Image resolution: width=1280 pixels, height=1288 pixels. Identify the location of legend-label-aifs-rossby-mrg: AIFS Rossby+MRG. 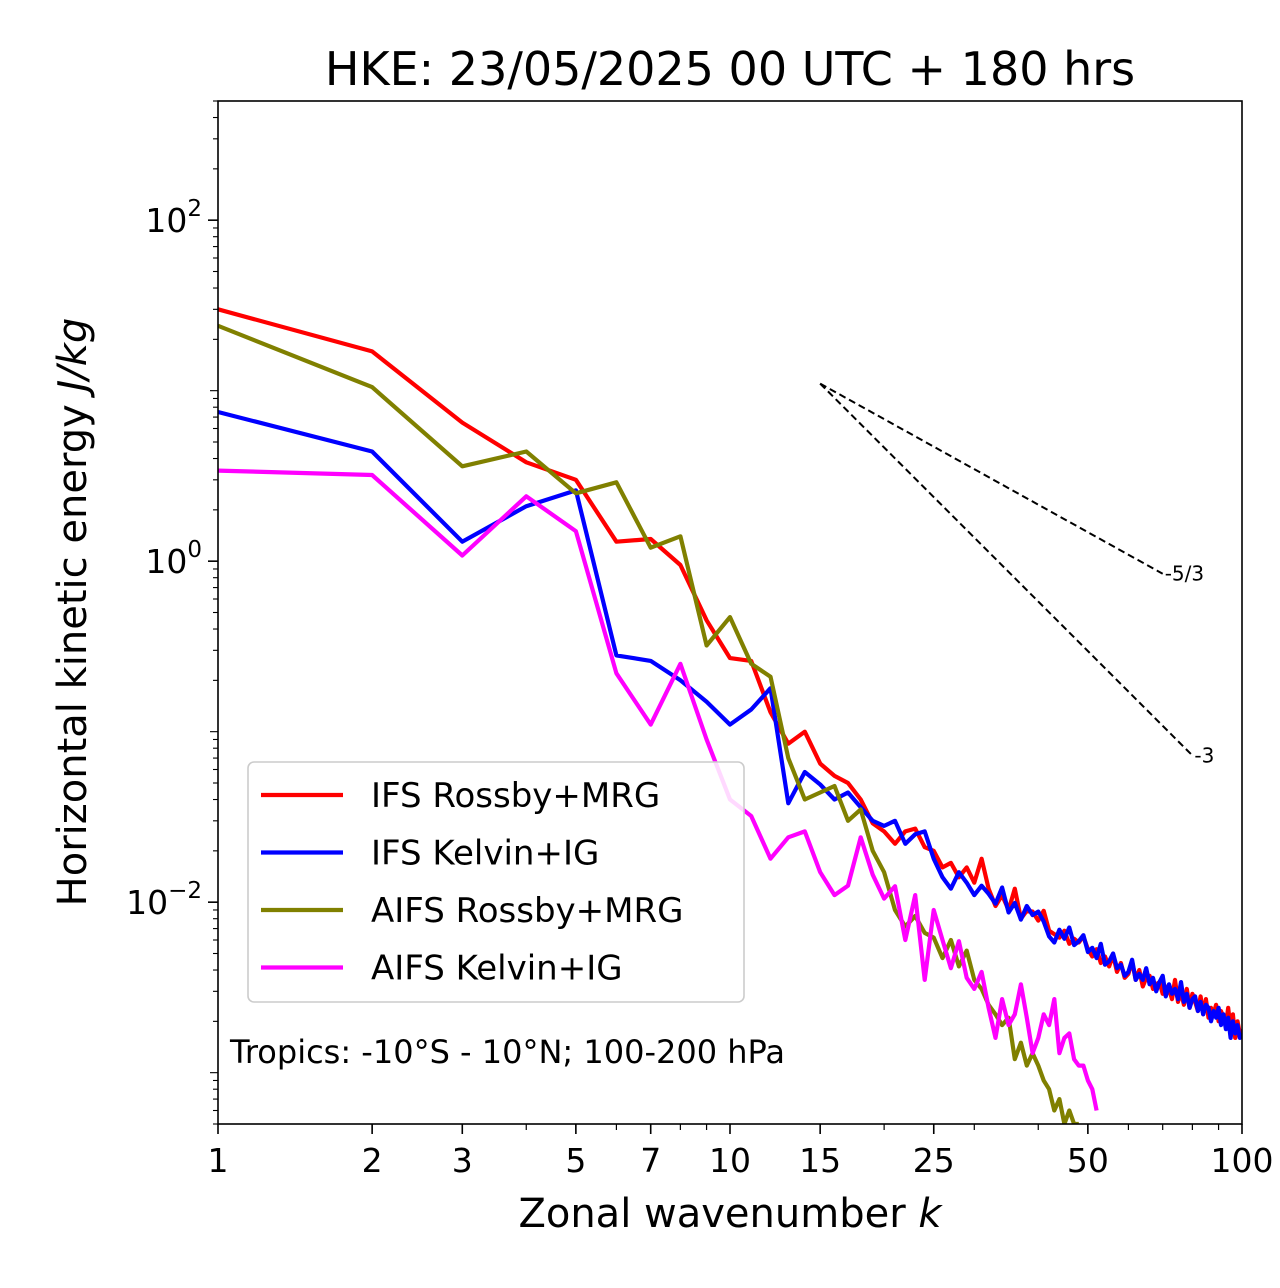
(527, 911).